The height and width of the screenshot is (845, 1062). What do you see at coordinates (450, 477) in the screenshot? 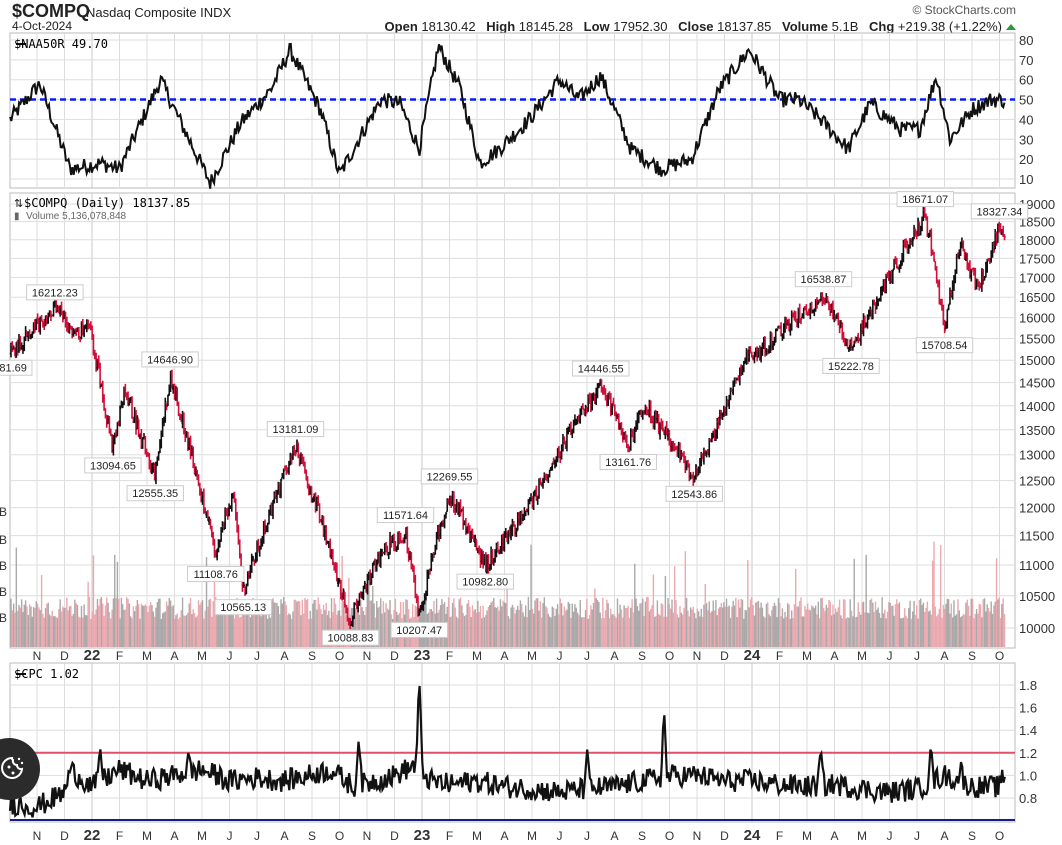
I see `annotation-label: 12269.55` at bounding box center [450, 477].